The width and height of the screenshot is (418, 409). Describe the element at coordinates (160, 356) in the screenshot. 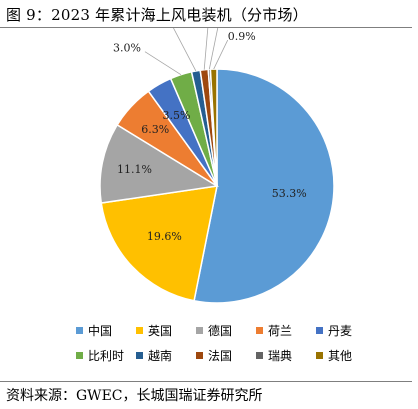

I see `legend-label: 越南` at that location.